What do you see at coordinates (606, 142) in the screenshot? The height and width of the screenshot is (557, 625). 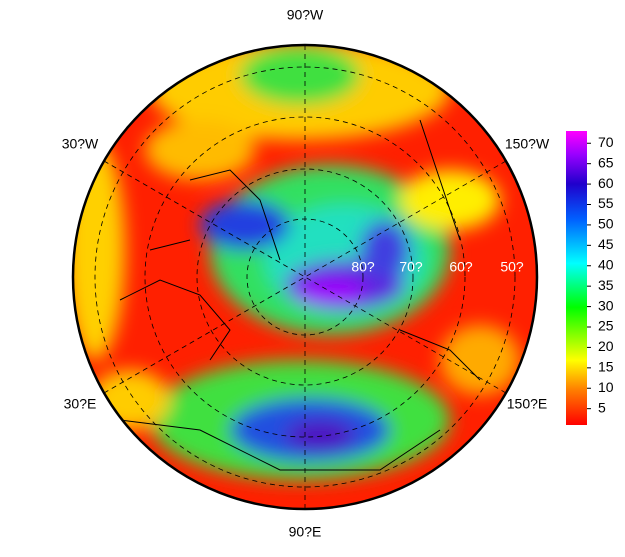 I see `colorbar-tick-label: 70` at bounding box center [606, 142].